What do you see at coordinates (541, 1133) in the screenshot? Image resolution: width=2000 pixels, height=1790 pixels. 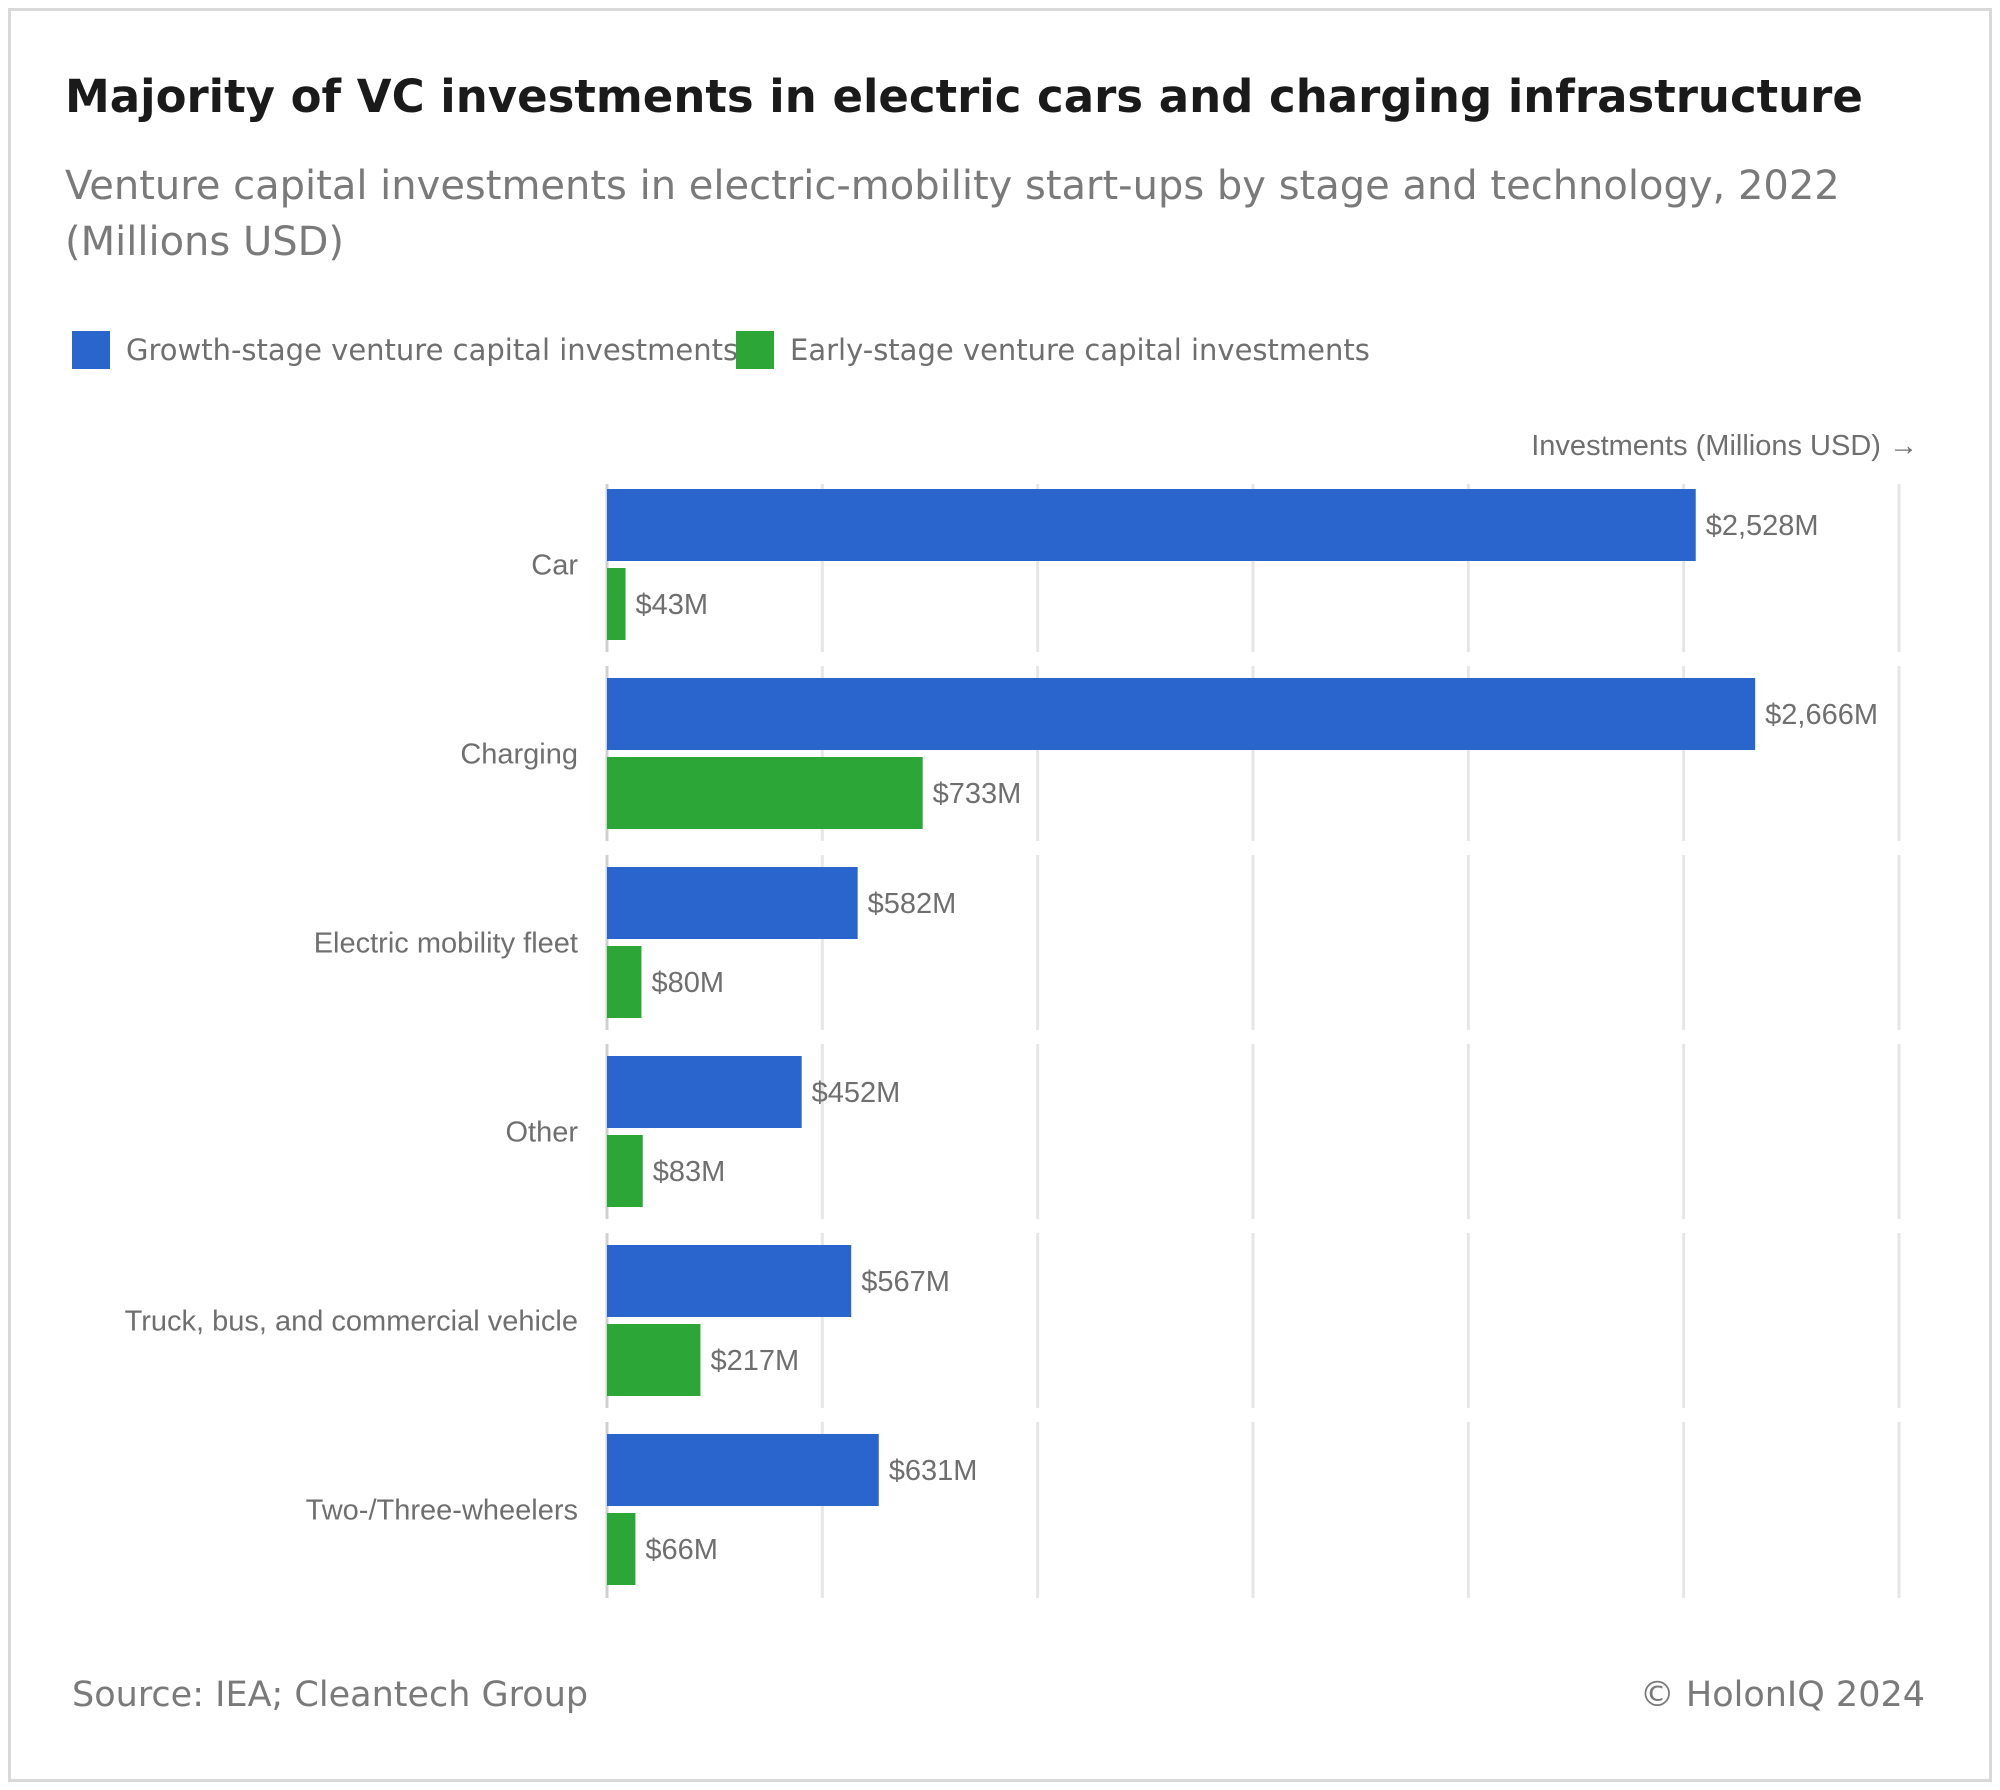 I see `category-label: Other` at bounding box center [541, 1133].